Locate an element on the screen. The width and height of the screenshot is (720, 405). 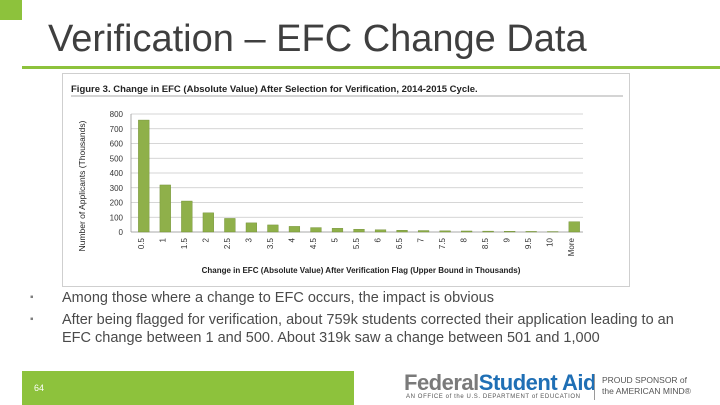
y-tick-label: 600 is located at coordinates (117, 144).